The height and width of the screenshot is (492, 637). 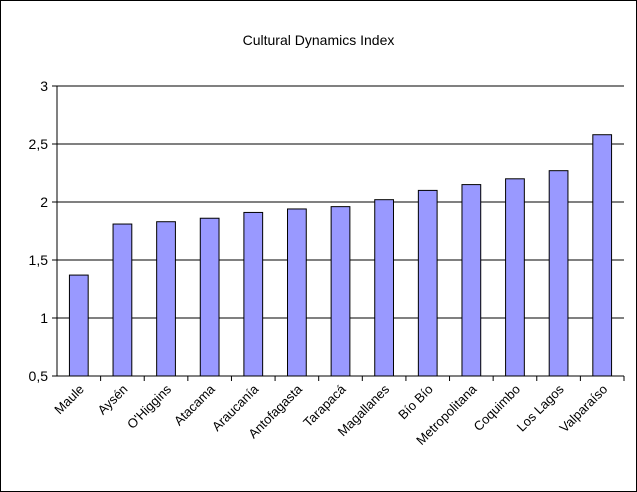 What do you see at coordinates (39, 376) in the screenshot?
I see `y-tick-label: 0,5` at bounding box center [39, 376].